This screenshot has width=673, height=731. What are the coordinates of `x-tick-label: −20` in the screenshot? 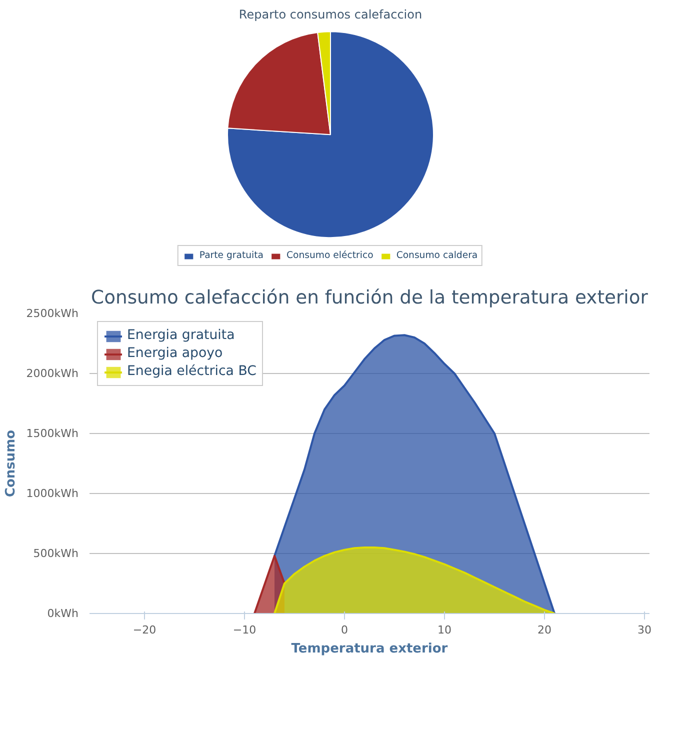 It's located at (144, 630).